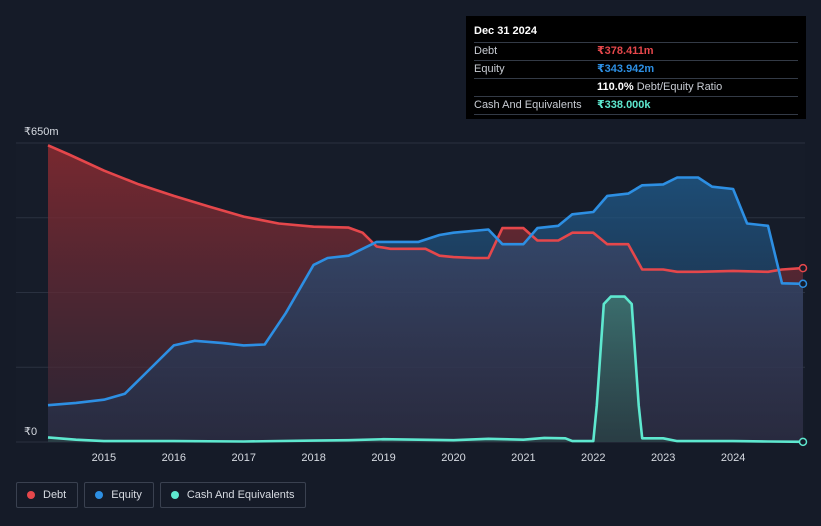 This screenshot has width=821, height=526. I want to click on chart-legend: Debt Equity Cash And Equivalents, so click(161, 495).